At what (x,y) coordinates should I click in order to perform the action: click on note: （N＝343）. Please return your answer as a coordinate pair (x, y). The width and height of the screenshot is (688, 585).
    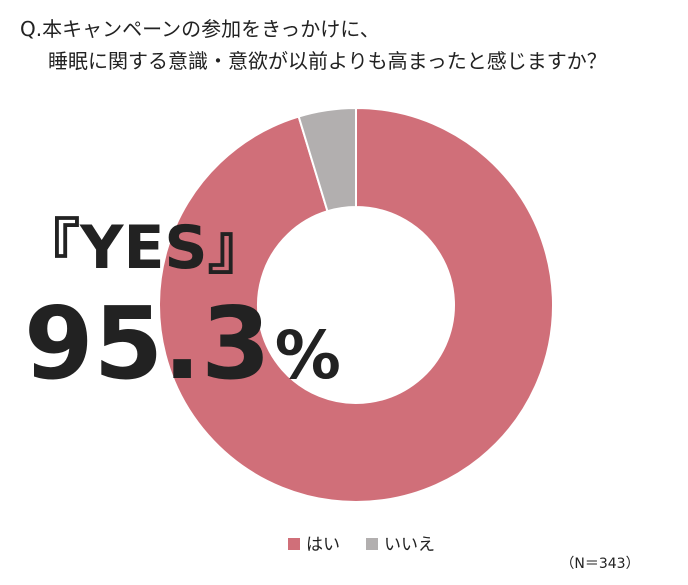
    Looking at the image, I should click on (599, 564).